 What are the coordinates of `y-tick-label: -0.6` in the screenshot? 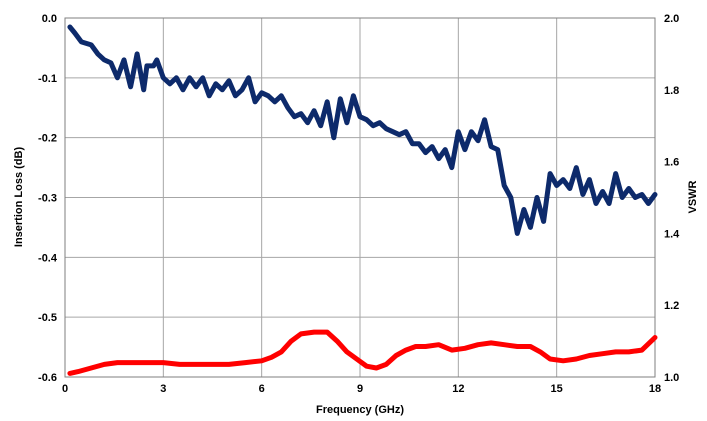 It's located at (47, 378).